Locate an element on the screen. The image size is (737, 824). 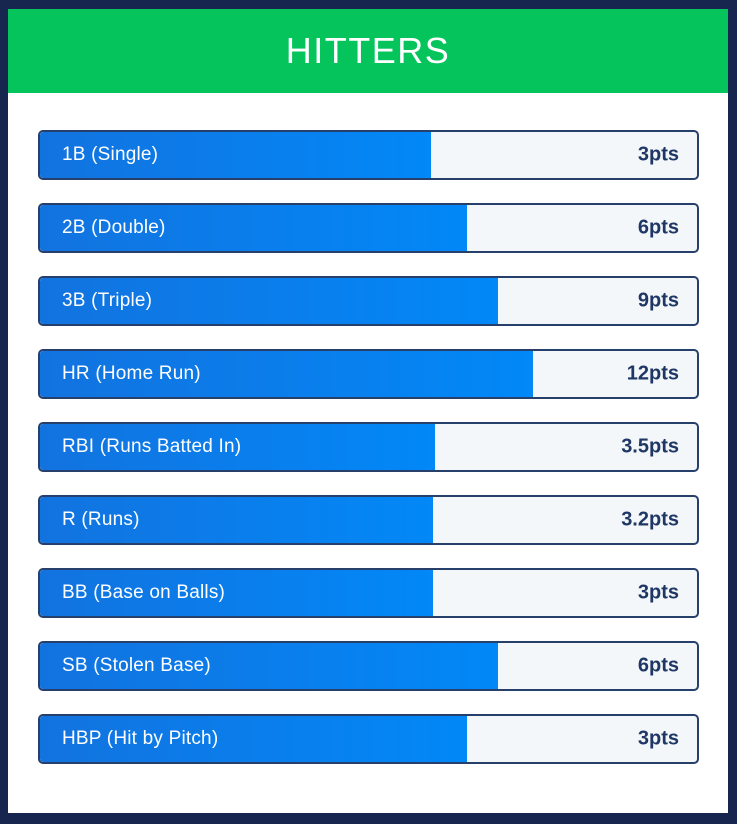
stat-label: HBP (Hit by Pitch) is located at coordinates (140, 738).